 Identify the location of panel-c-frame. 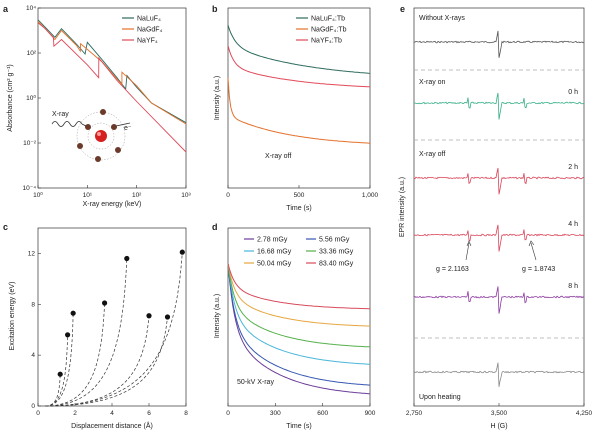
(112, 317).